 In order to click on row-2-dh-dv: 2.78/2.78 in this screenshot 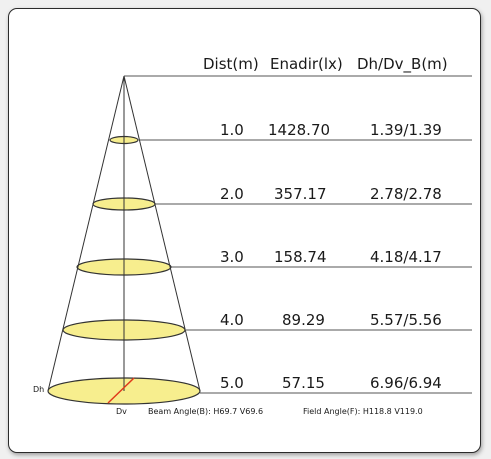, I will do `click(406, 194)`.